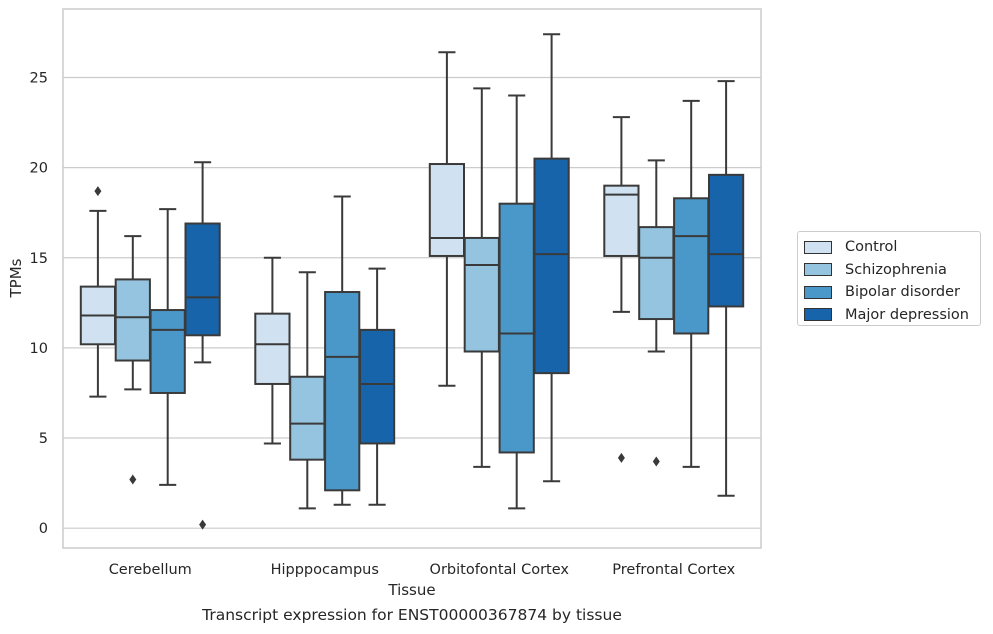  What do you see at coordinates (39, 169) in the screenshot?
I see `y-tick-label: 20` at bounding box center [39, 169].